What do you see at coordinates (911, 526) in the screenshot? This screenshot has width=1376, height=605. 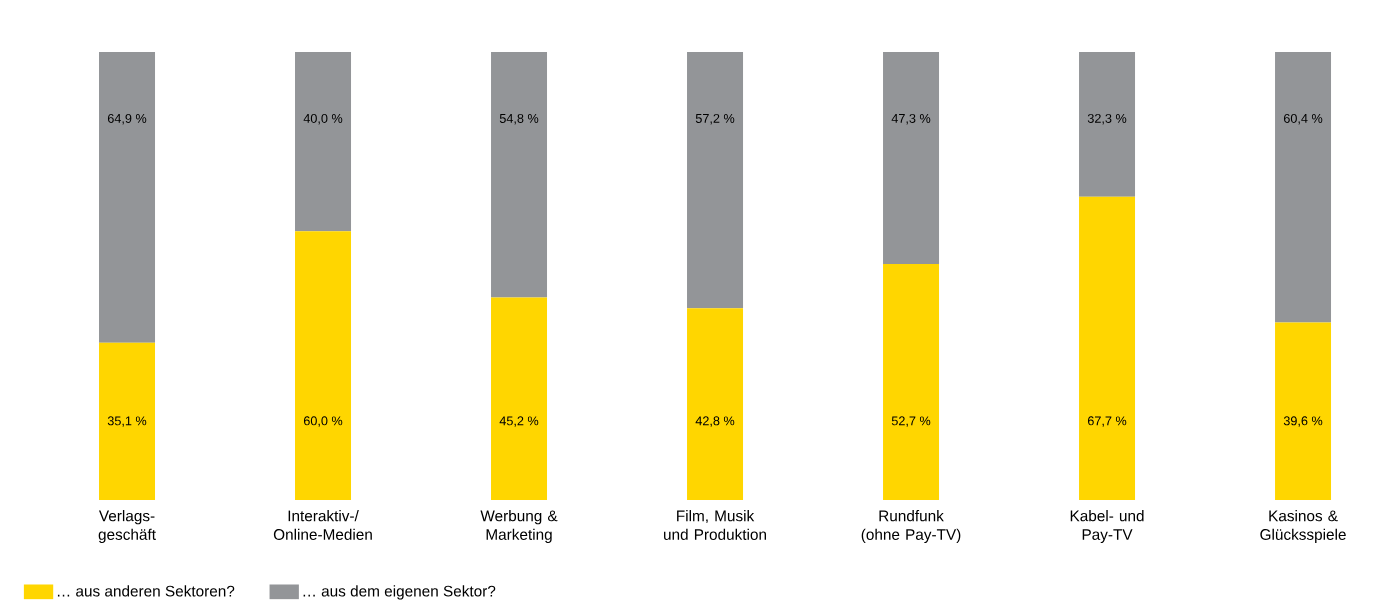 I see `x-tick-label: Rundfunk (ohne Pay-TV)` at bounding box center [911, 526].